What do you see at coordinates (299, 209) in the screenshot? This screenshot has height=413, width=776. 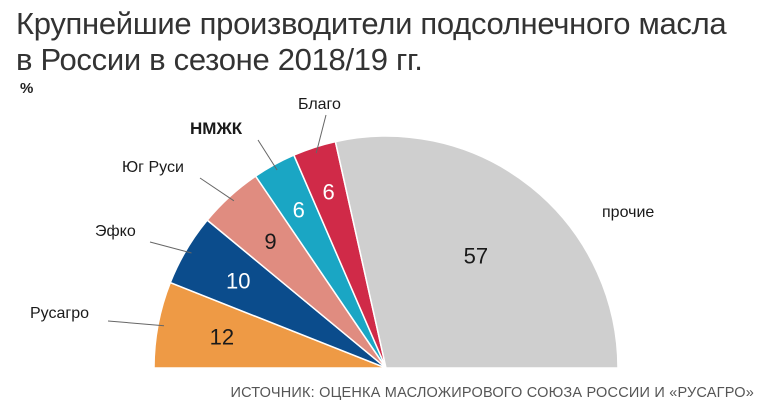 I see `value-label-нмжк: 6` at bounding box center [299, 209].